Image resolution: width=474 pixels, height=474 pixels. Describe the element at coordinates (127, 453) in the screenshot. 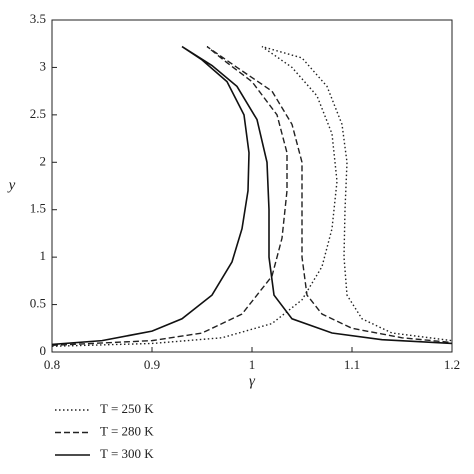

I see `legend-label: T = 300 K` at that location.